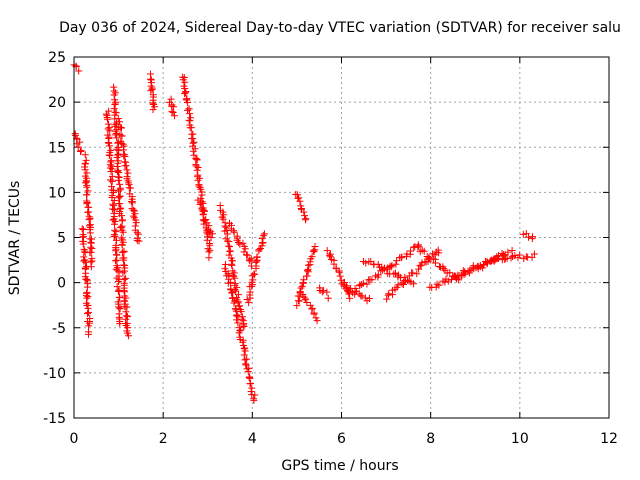  I want to click on y-tick-label: -5, so click(59, 329).